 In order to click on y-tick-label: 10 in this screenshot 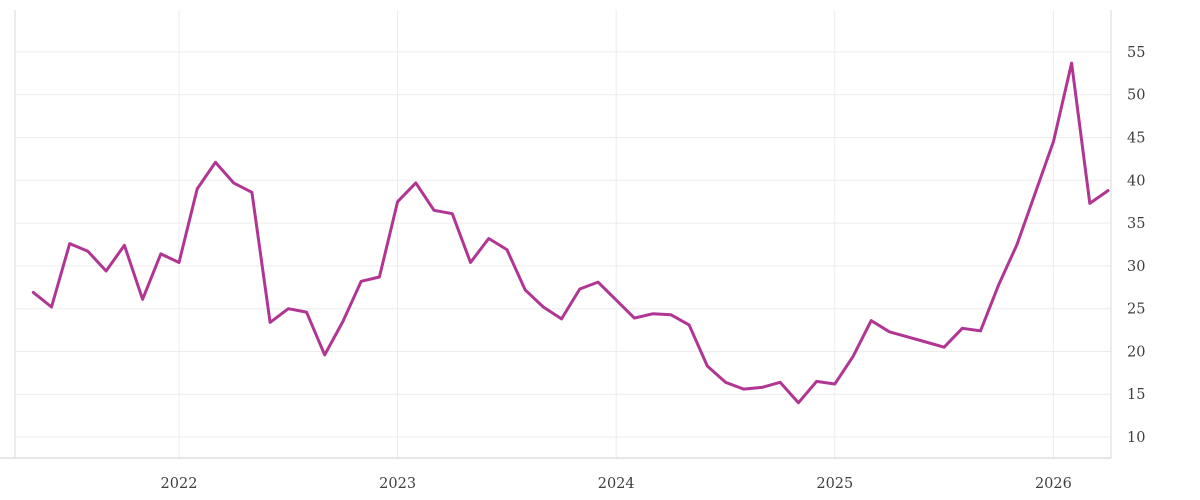, I will do `click(1136, 438)`.